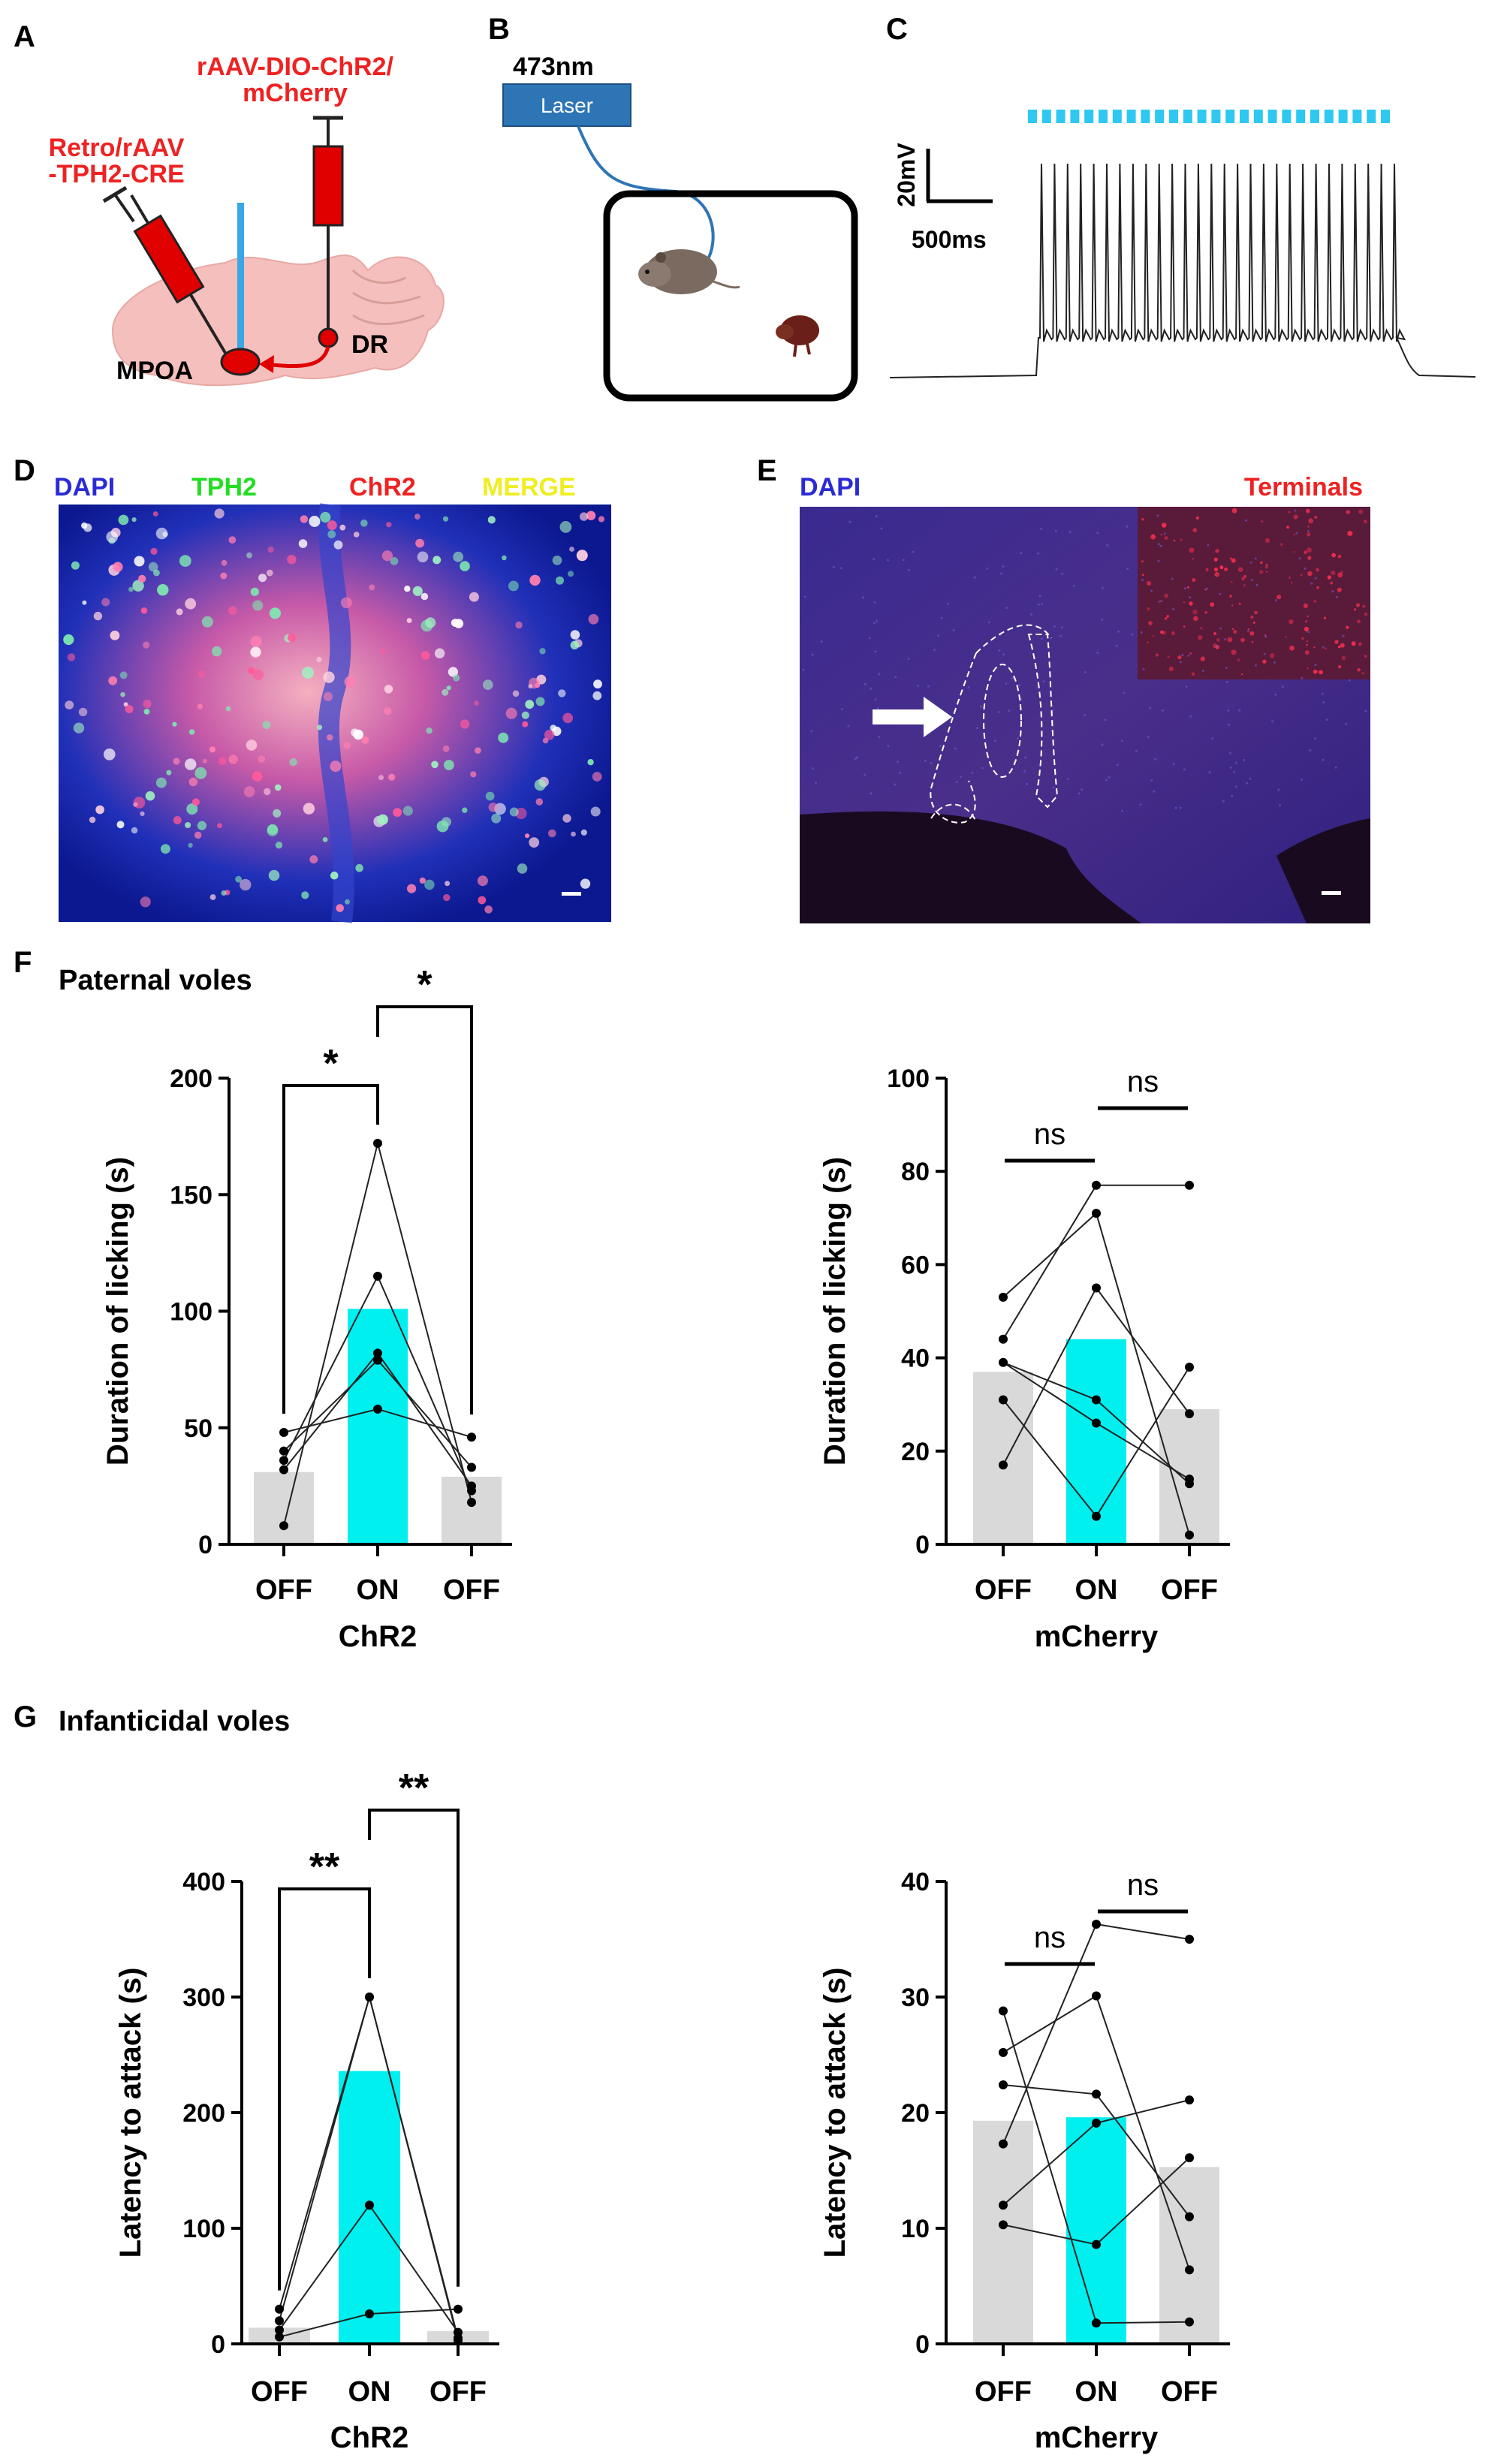  Describe the element at coordinates (203, 2113) in the screenshot. I see `y-tick-label: 200` at that location.